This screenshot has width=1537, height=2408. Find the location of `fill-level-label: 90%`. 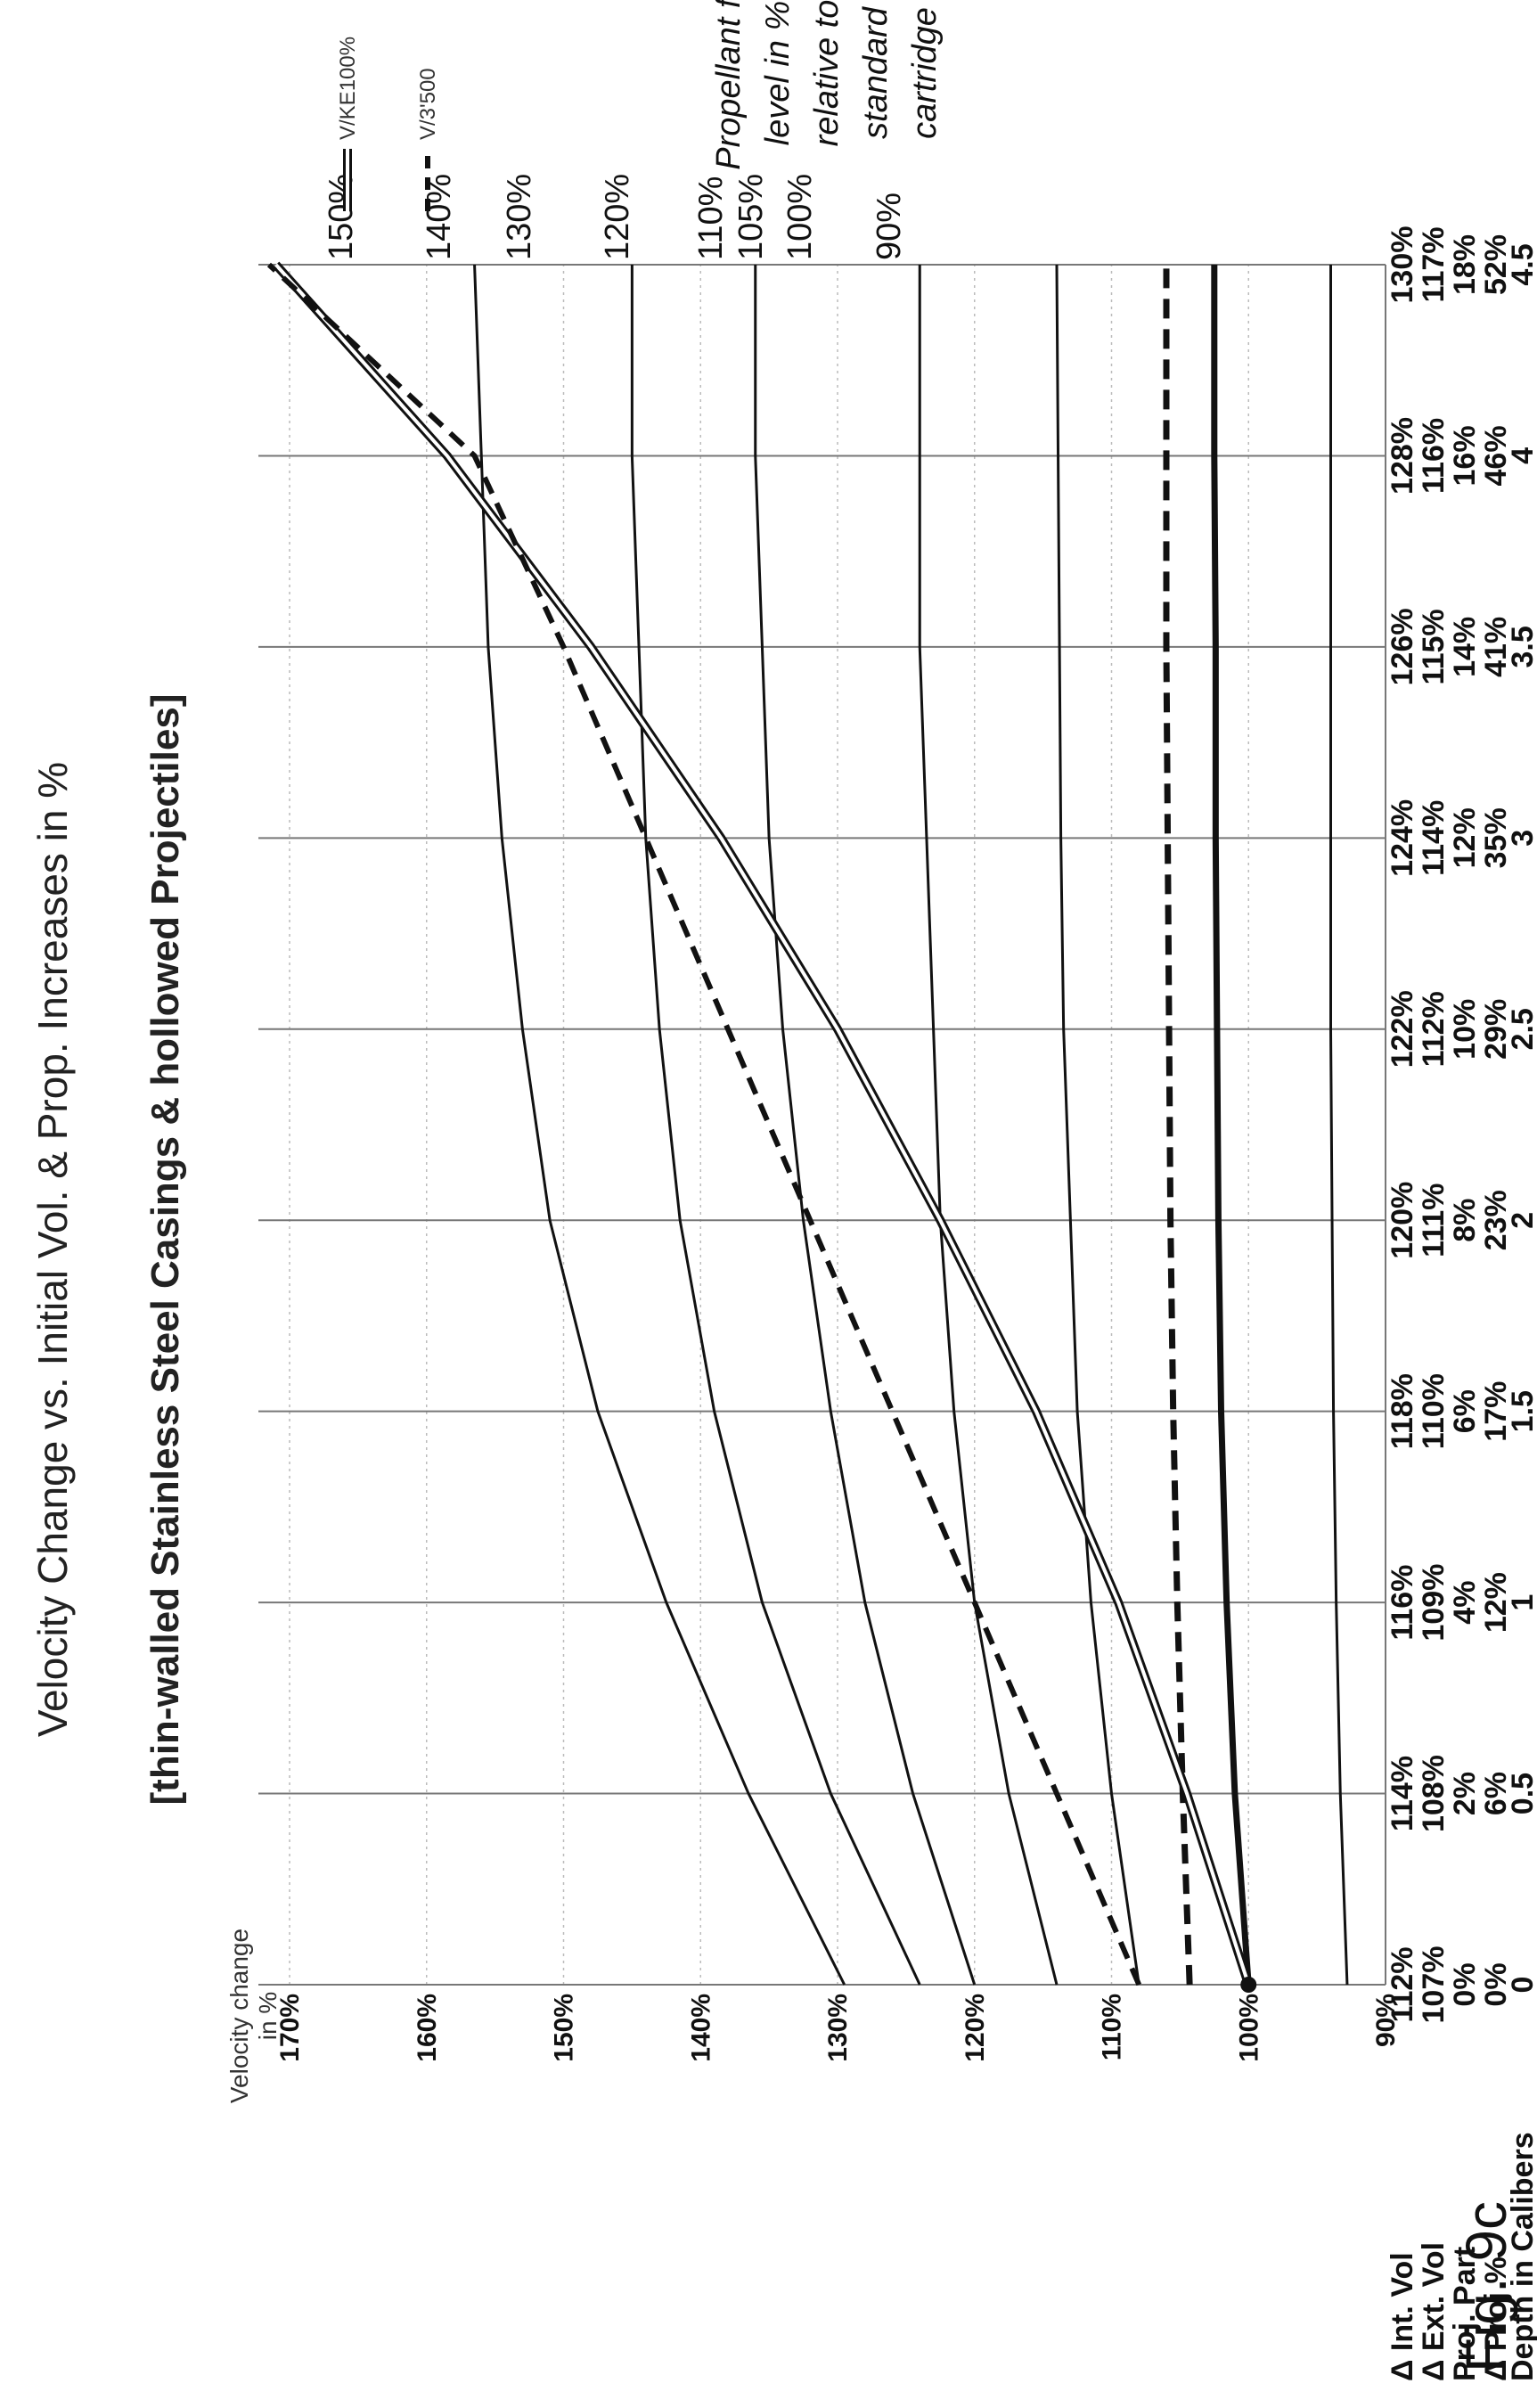

fill-level-label: 90% is located at coordinates (889, 226).